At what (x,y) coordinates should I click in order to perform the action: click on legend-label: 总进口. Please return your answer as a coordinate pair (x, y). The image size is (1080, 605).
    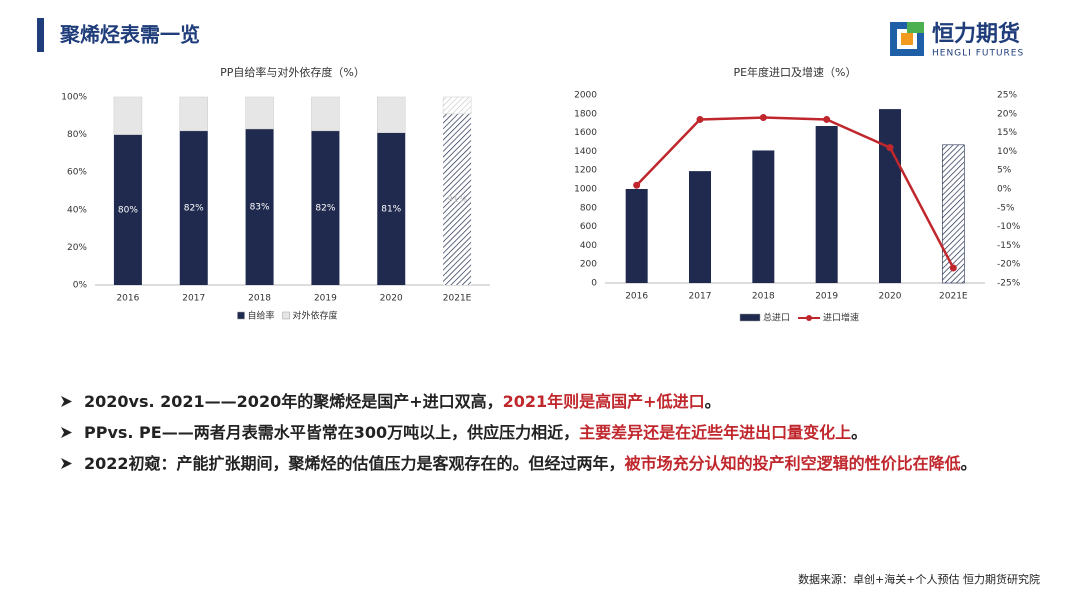
    Looking at the image, I should click on (776, 318).